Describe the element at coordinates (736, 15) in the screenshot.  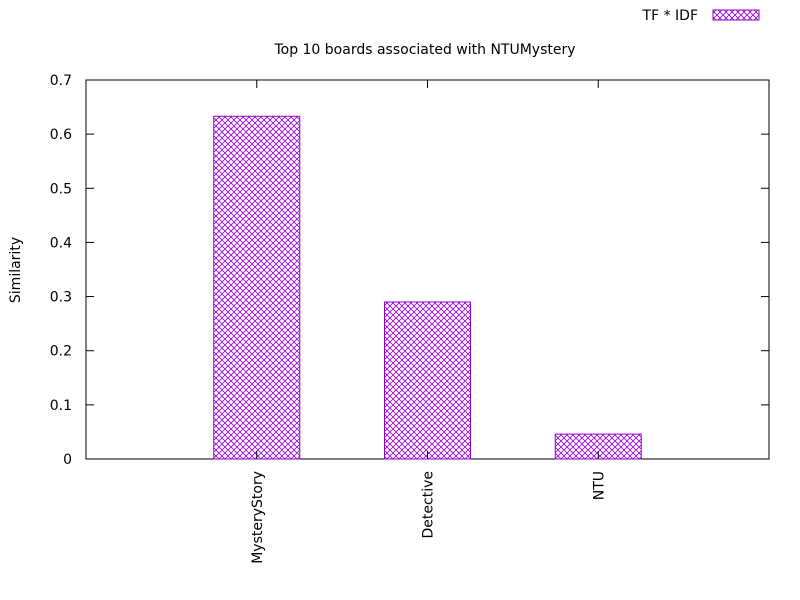
I see `legend-swatch` at that location.